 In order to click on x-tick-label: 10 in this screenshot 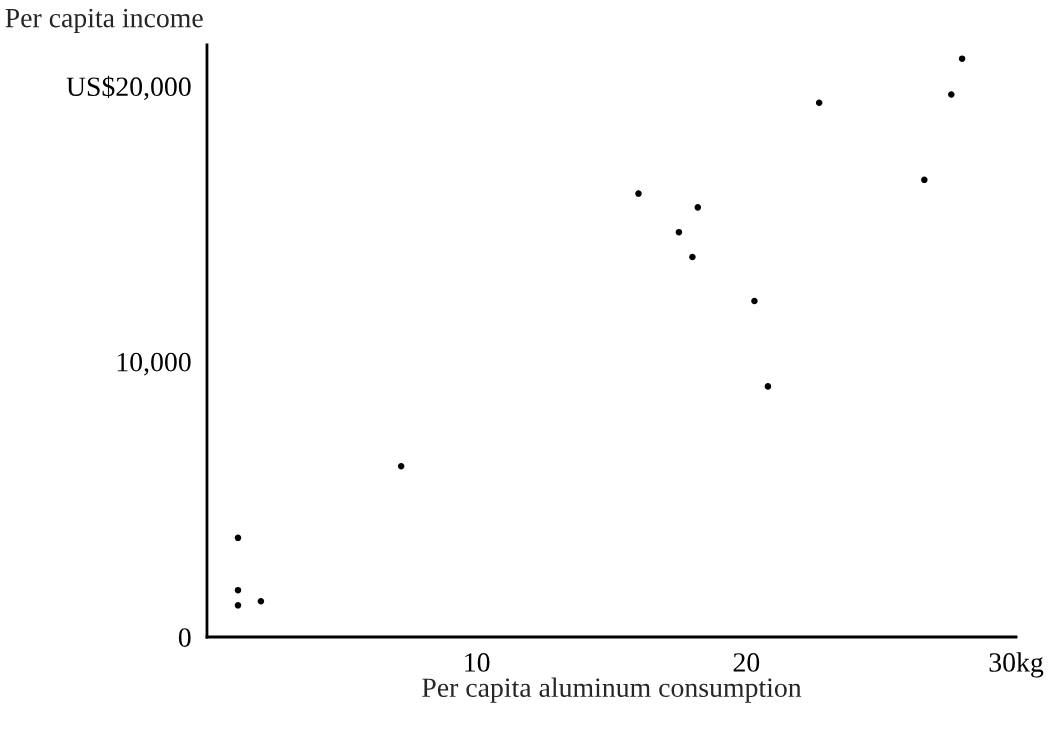, I will do `click(477, 662)`.